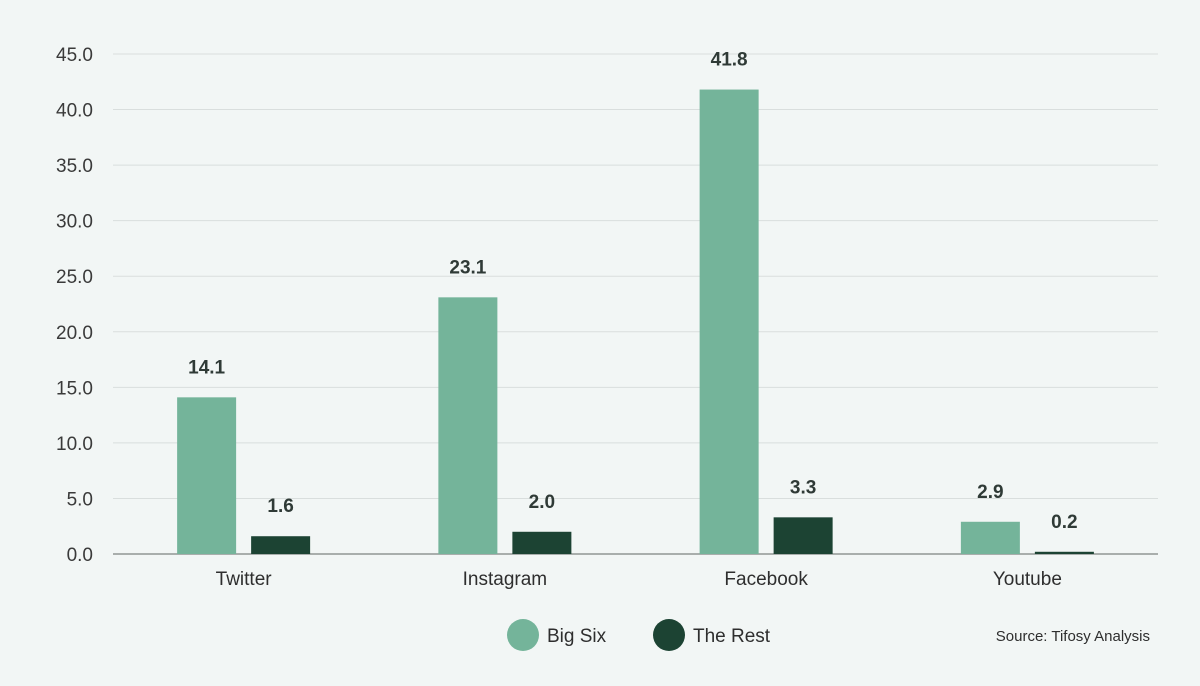  I want to click on x-axis: Twitter Instagram Facebook Youtube, so click(639, 579).